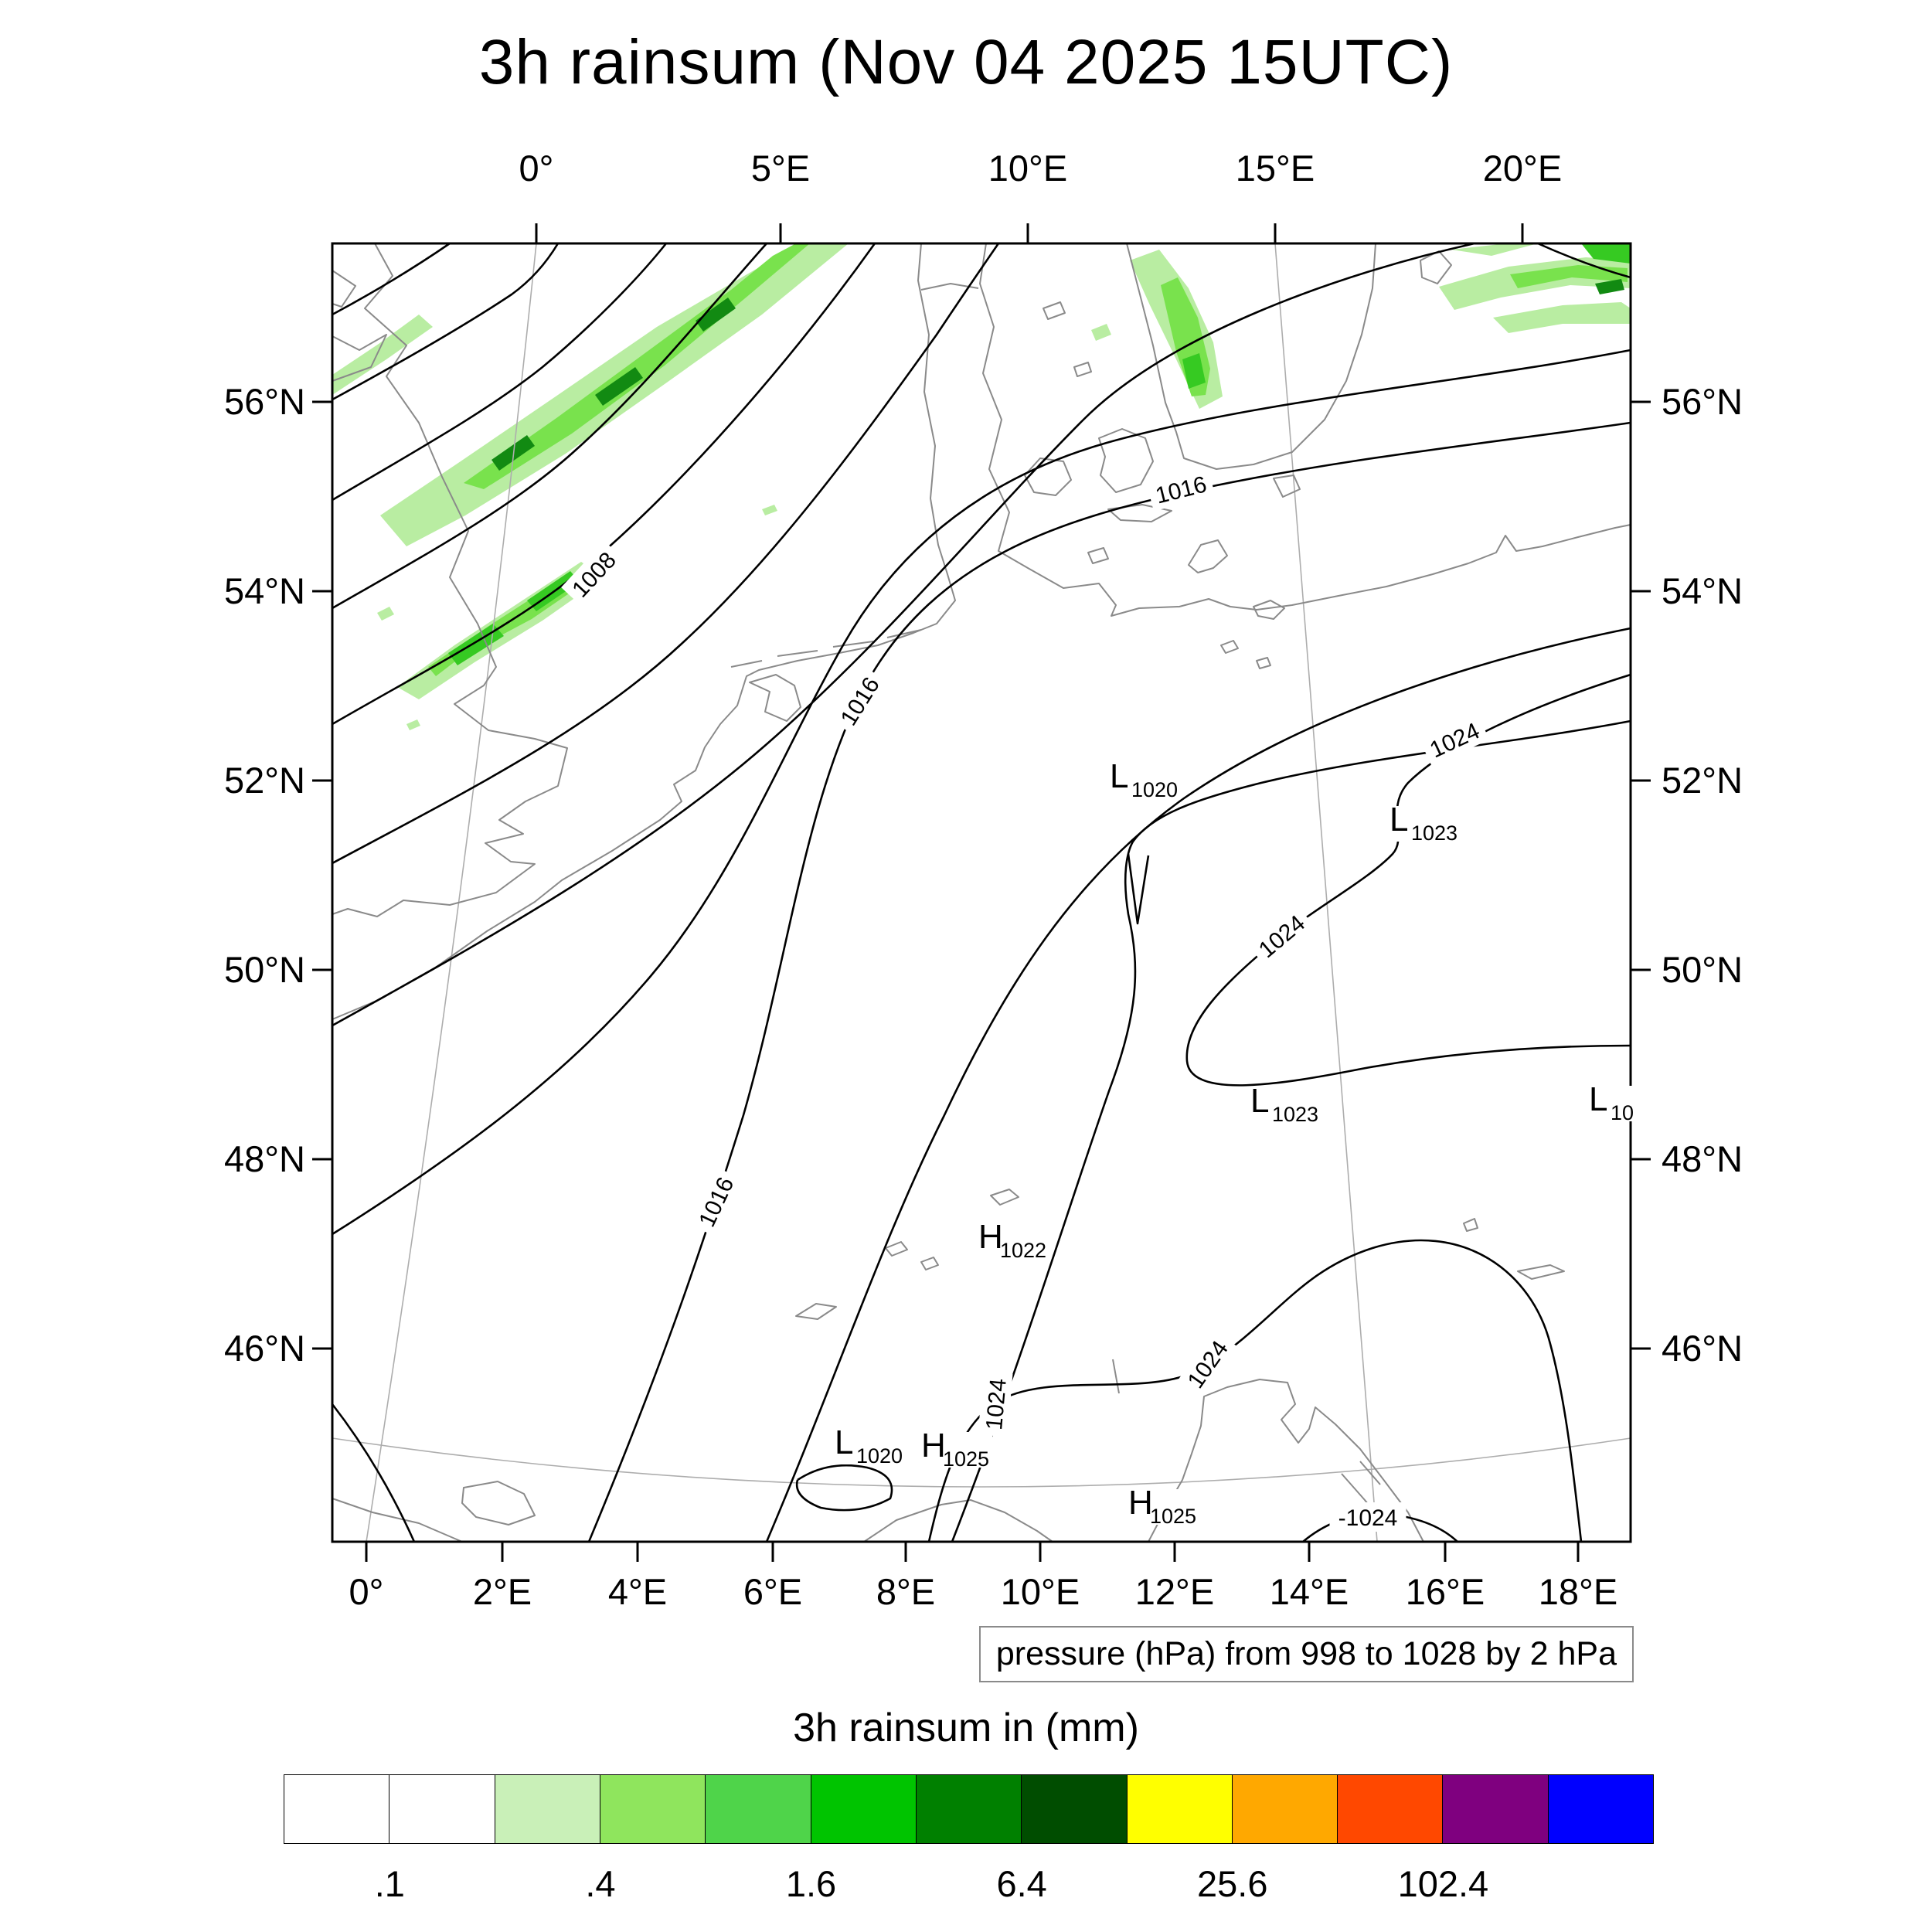 This screenshot has height=1932, width=1932. I want to click on coastline-zealand, so click(1126, 460).